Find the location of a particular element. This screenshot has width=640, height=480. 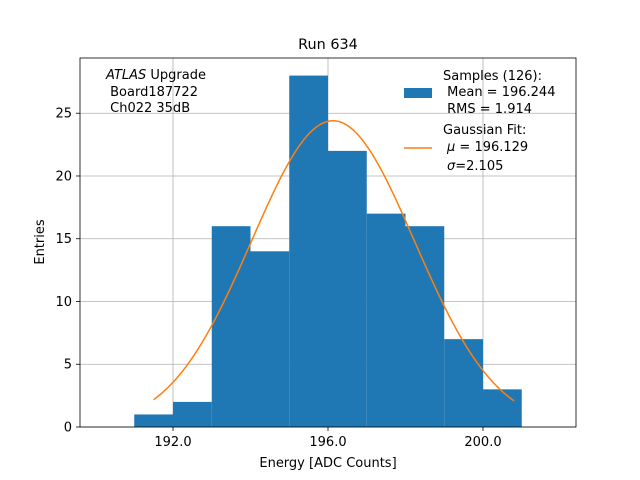

legend-samples-mean: Mean = 196.244 is located at coordinates (499, 92).